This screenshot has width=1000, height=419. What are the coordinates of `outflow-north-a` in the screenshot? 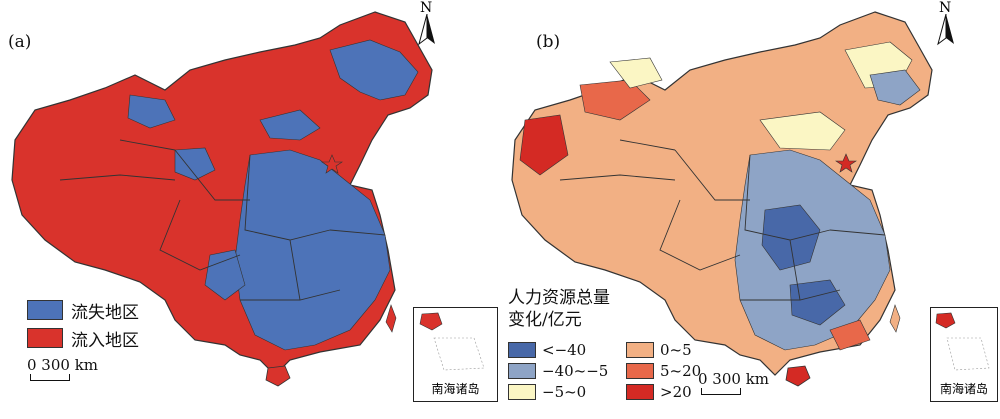 It's located at (374, 70).